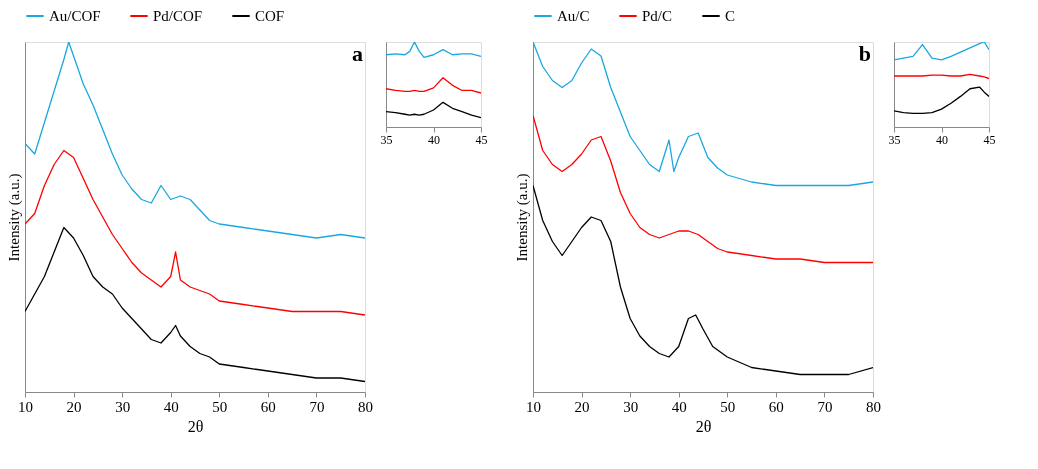 This screenshot has height=469, width=1038. What do you see at coordinates (178, 16) in the screenshot?
I see `legend-label: Pd/COF` at bounding box center [178, 16].